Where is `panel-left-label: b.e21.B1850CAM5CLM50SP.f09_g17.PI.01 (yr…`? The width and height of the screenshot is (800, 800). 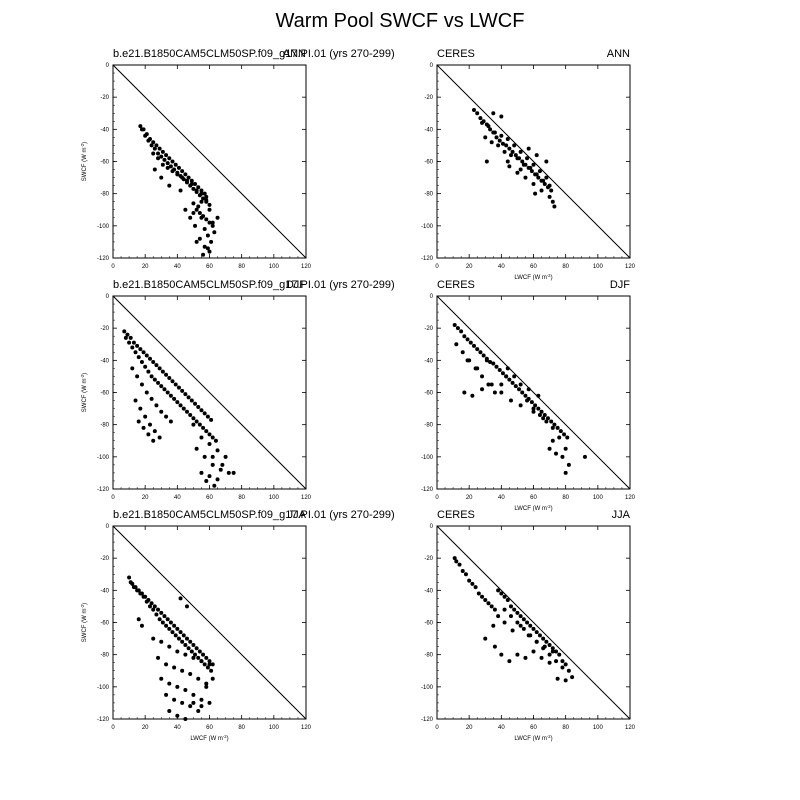
panel-left-label: b.e21.B1850CAM5CLM50SP.f09_g17.PI.01 (yr… is located at coordinates (254, 285).